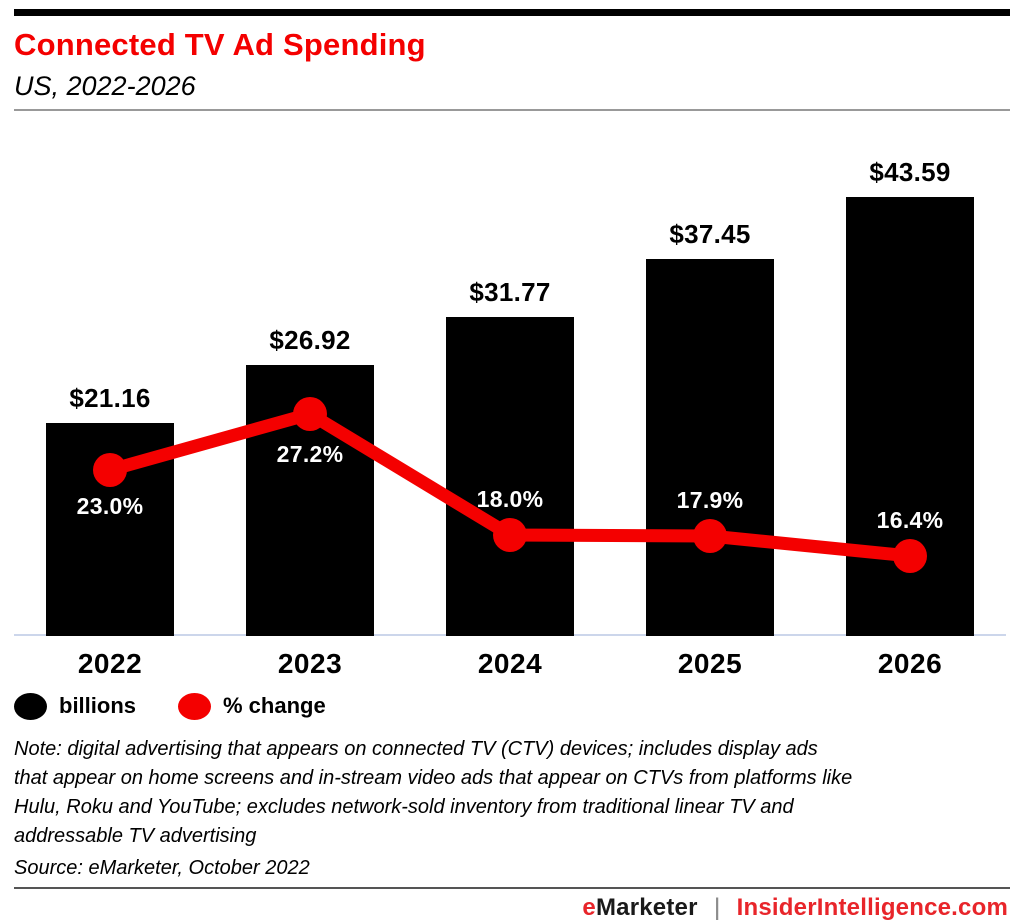 The width and height of the screenshot is (1020, 920). What do you see at coordinates (710, 234) in the screenshot?
I see `bar-value-label-2025: $37.45` at bounding box center [710, 234].